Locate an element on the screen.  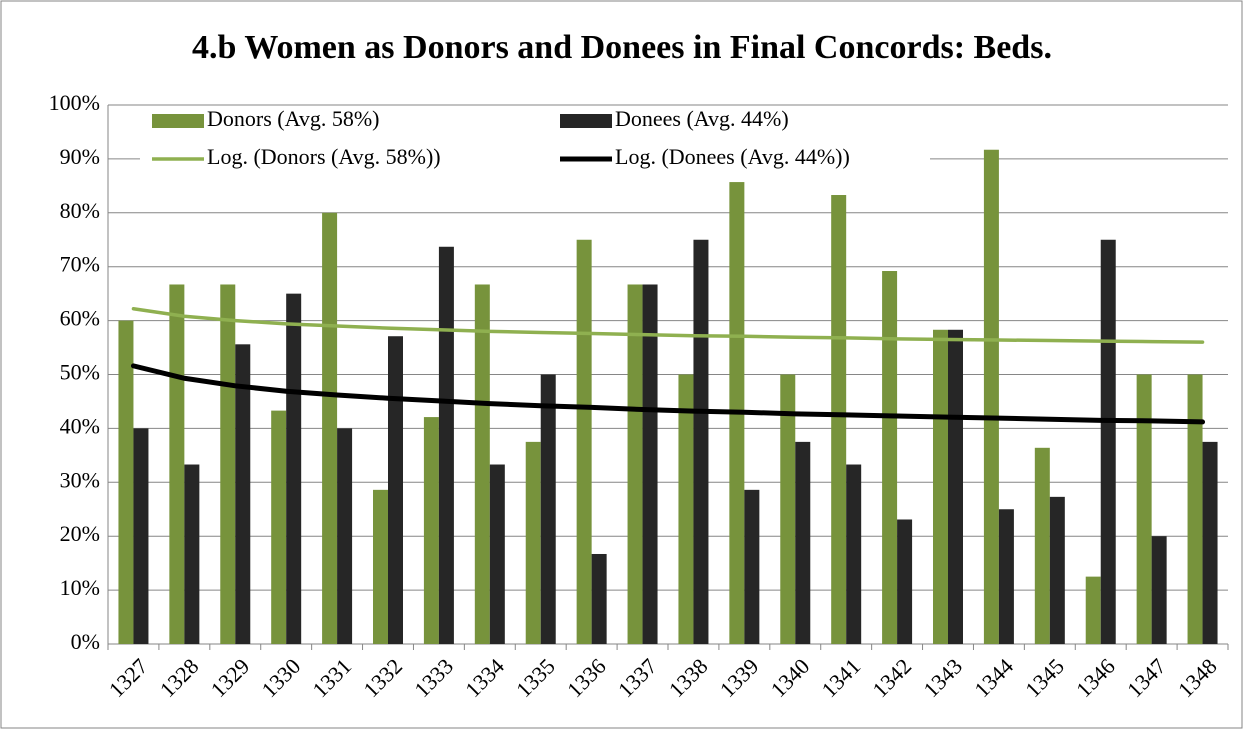
y-tick-label: 50% is located at coordinates (80, 372).